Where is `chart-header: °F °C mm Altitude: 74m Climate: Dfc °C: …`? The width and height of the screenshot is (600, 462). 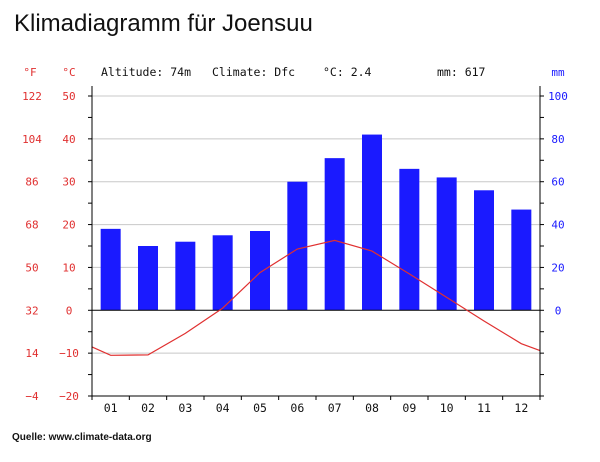
chart-header: °F °C mm Altitude: 74m Climate: Dfc °C: … is located at coordinates (294, 72).